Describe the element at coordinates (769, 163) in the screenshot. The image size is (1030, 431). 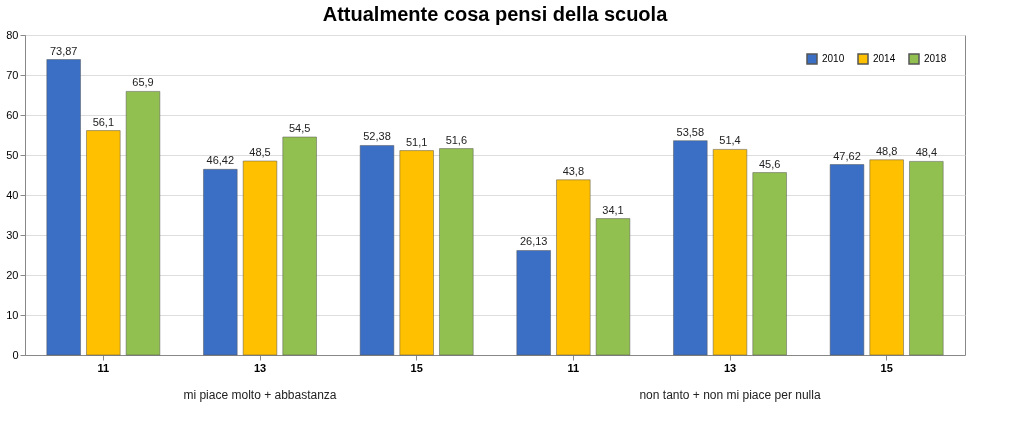
I see `data-label: 45,6` at that location.